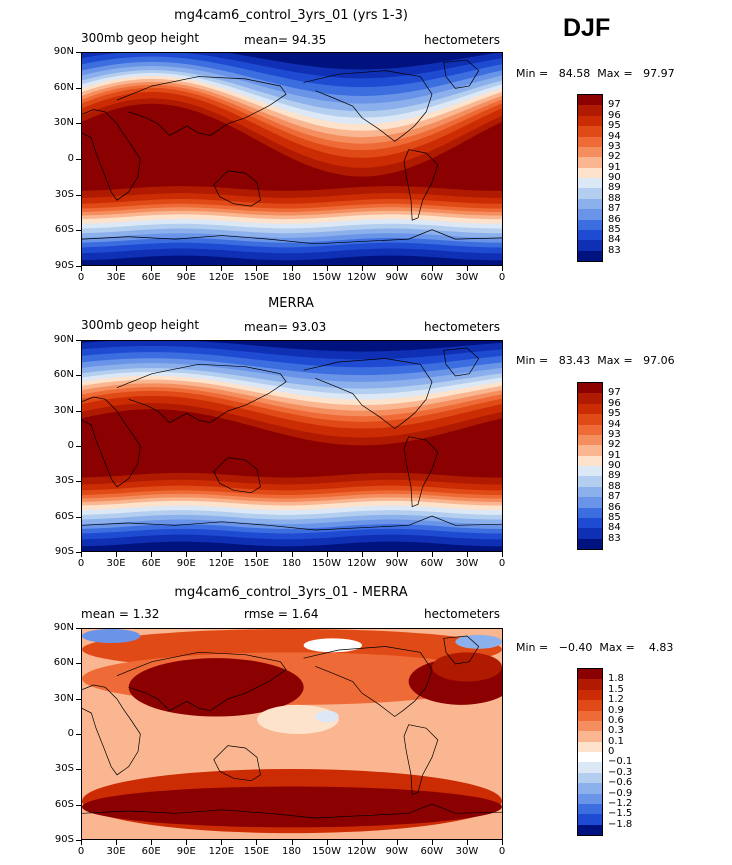 Image resolution: width=732 pixels, height=865 pixels. What do you see at coordinates (614, 455) in the screenshot?
I see `colorbar-label: 91` at bounding box center [614, 455].